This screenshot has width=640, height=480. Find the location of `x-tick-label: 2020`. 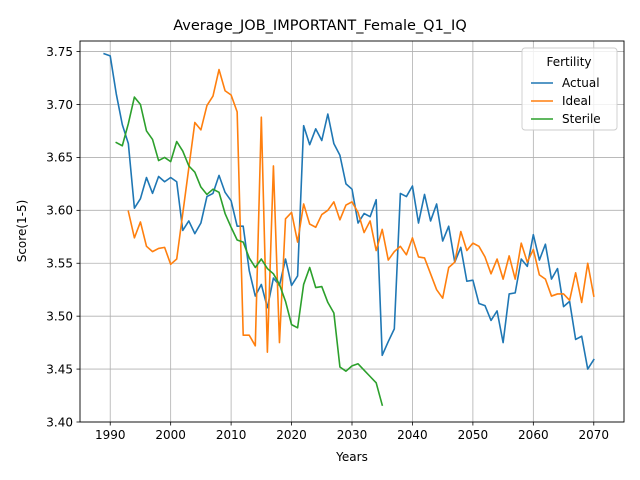

x-tick-label: 2020 is located at coordinates (291, 435).